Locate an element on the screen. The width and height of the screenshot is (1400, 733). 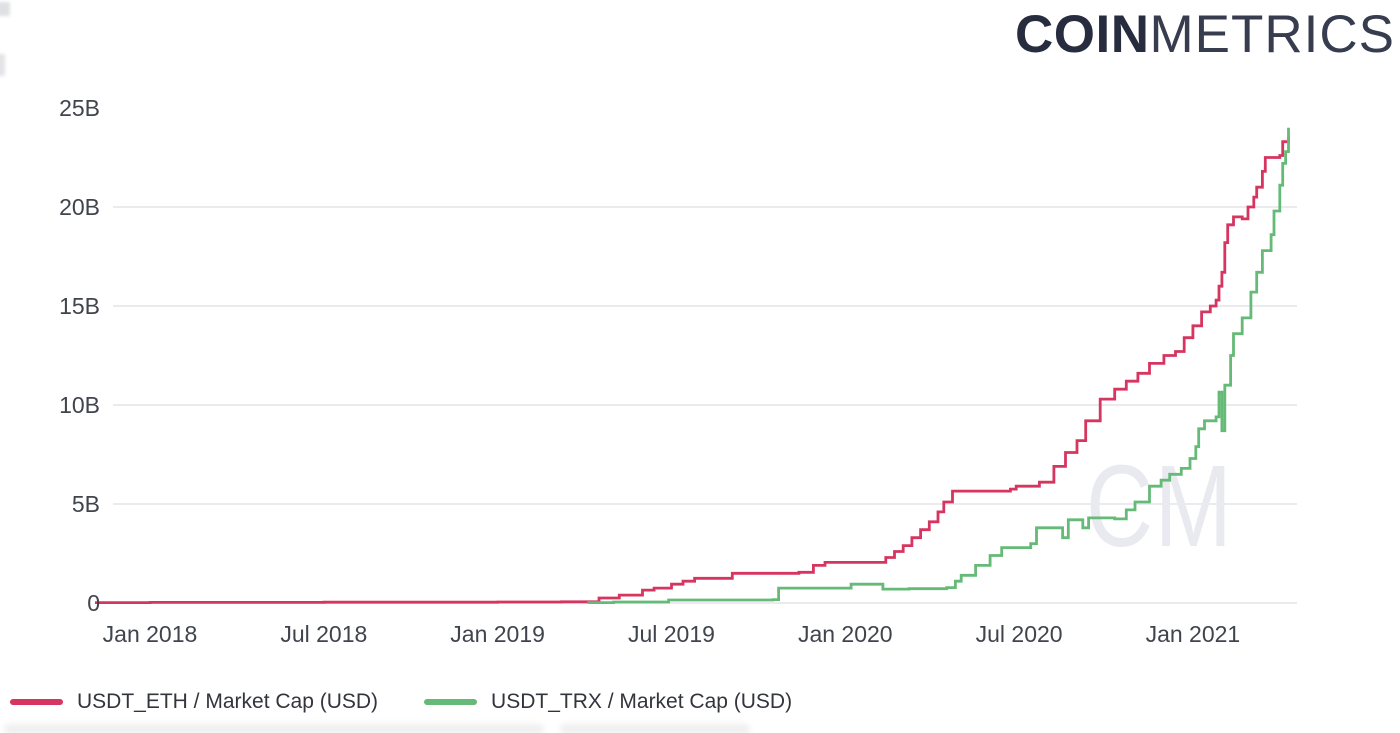
legend-item-usdt-trx: USDT_TRX / Market Cap (USD) is located at coordinates (608, 702).